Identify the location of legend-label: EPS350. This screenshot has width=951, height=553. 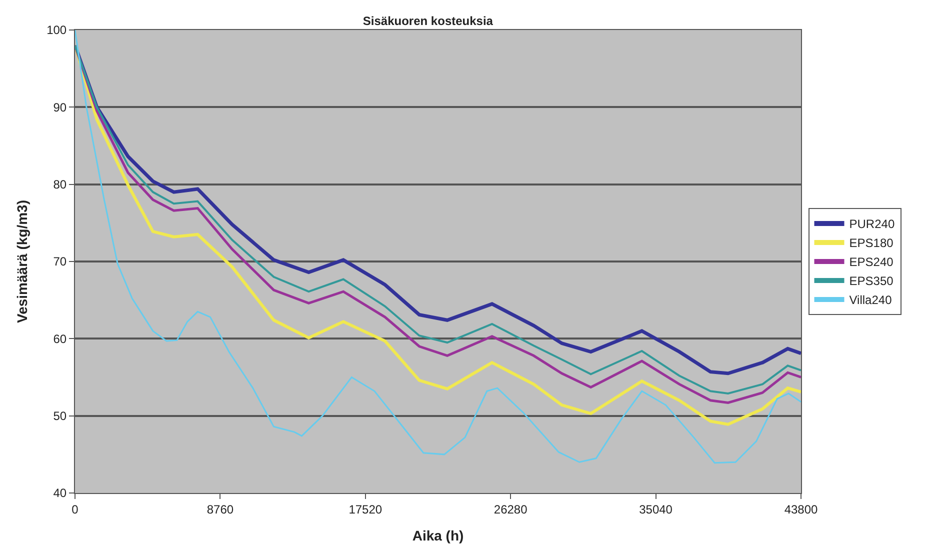
(871, 281).